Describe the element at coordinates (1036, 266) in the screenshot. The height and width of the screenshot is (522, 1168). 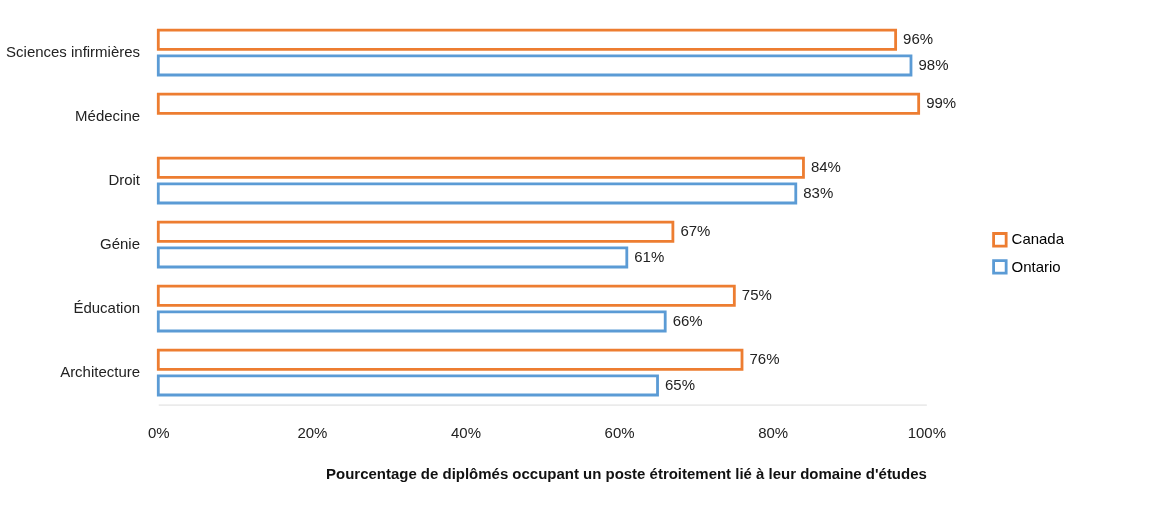
I see `legend-label: Ontario` at that location.